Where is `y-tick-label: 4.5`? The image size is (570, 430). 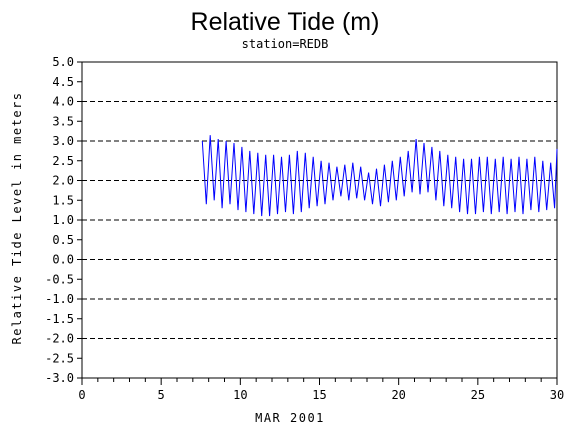
y-tick-label: 4.5 is located at coordinates (63, 82).